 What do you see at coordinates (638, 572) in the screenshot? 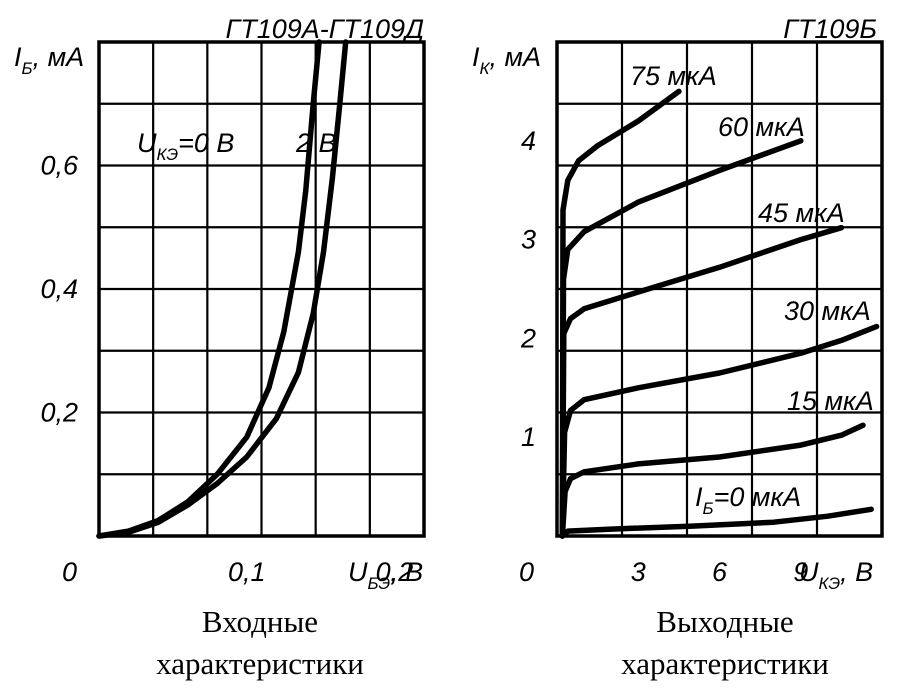
I see `x-tick-label: 3` at bounding box center [638, 572].